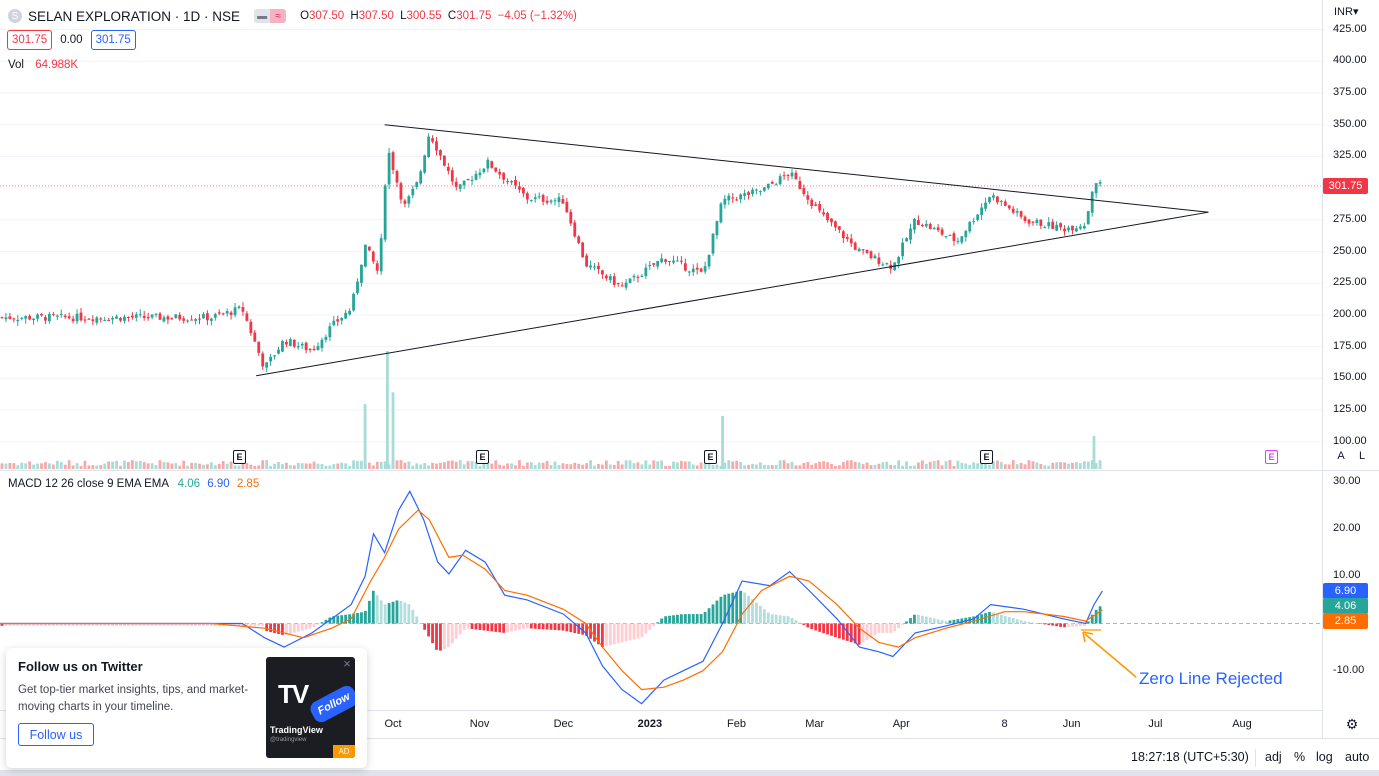 The image size is (1379, 776). Describe the element at coordinates (1346, 12) in the screenshot. I see `currency-selector: INR▾` at that location.